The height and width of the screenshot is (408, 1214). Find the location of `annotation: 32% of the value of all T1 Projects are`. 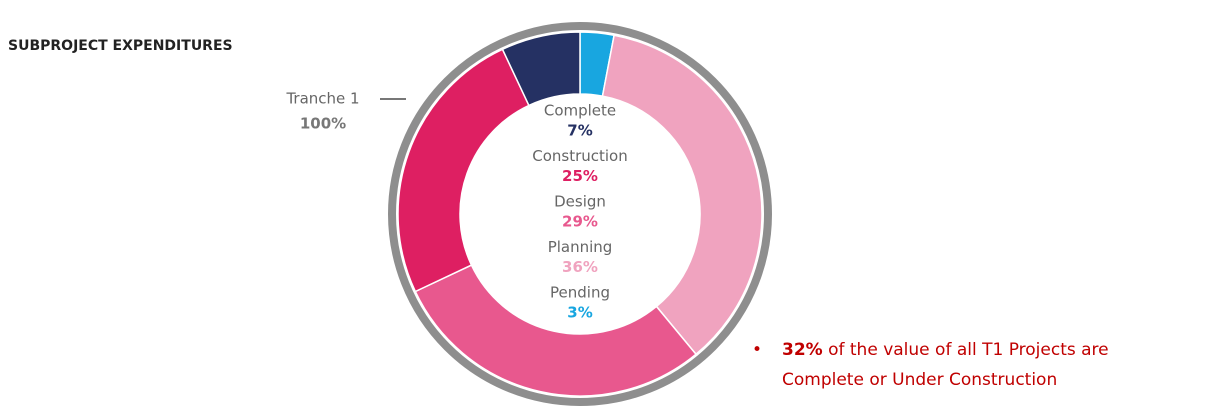

annotation: 32% of the value of all T1 Projects are is located at coordinates (945, 350).